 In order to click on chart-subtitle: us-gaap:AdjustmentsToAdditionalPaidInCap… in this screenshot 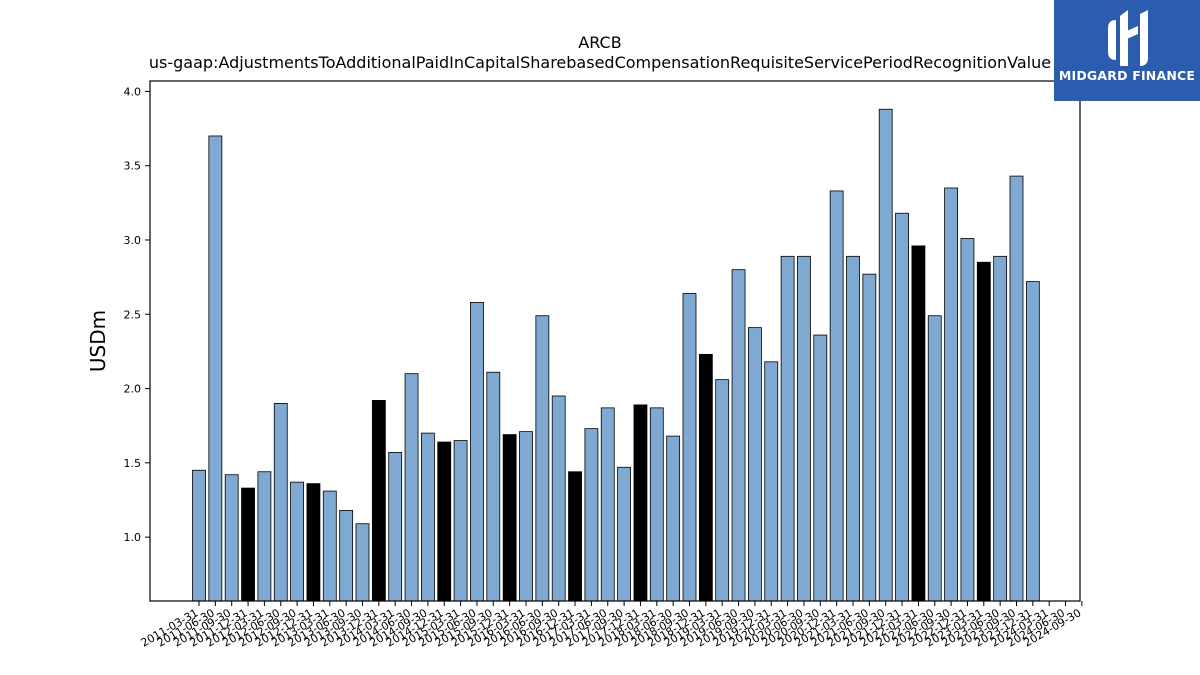, I will do `click(600, 62)`.